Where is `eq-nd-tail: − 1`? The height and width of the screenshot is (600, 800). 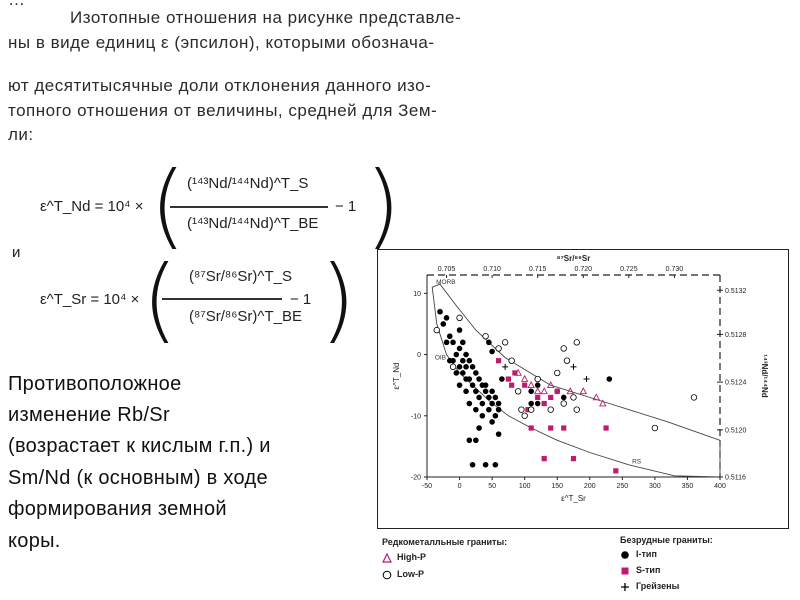 eq-nd-tail: − 1 is located at coordinates (346, 206).